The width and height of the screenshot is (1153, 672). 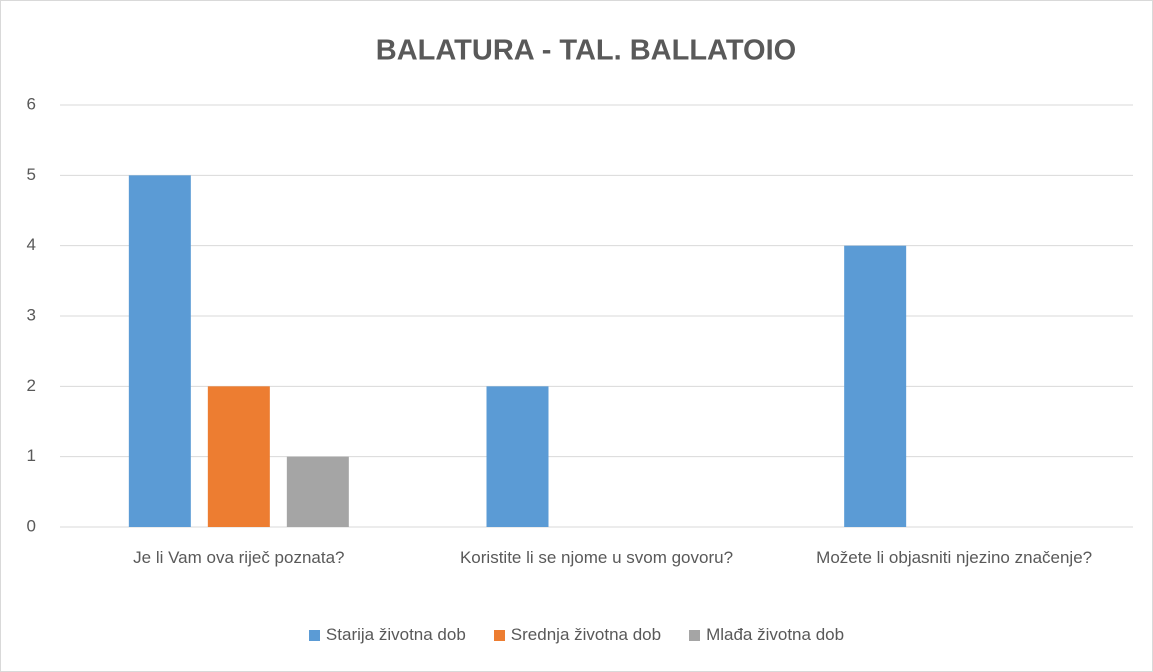 I want to click on x-tick-label: Je li Vam ova riječ poznata?, so click(x=239, y=557).